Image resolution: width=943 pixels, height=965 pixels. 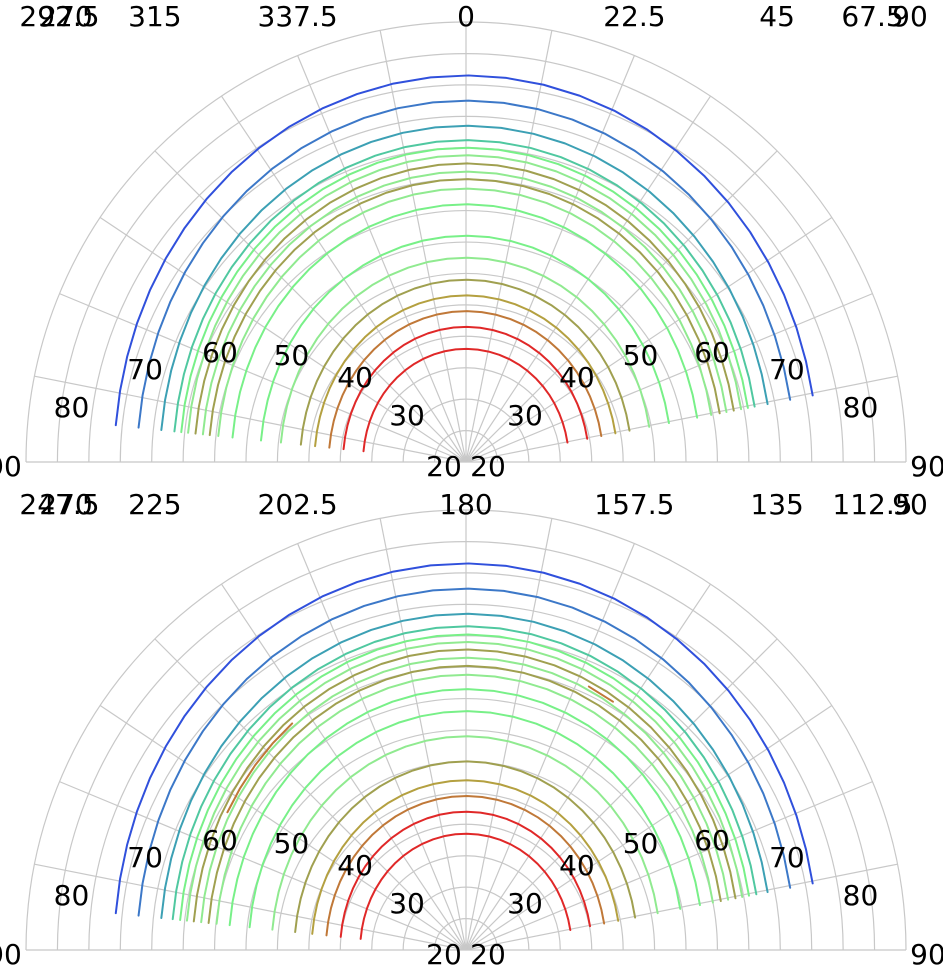 I want to click on azimuth-tick-label: 135, so click(x=776, y=504).